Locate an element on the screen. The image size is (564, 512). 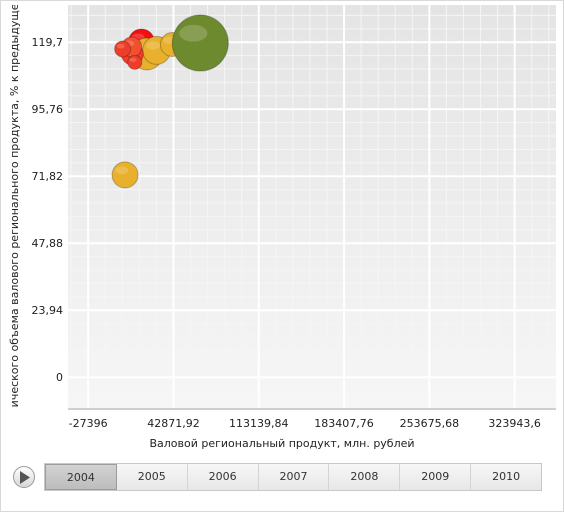
y-tick-label: 23,94 is located at coordinates (48, 310).